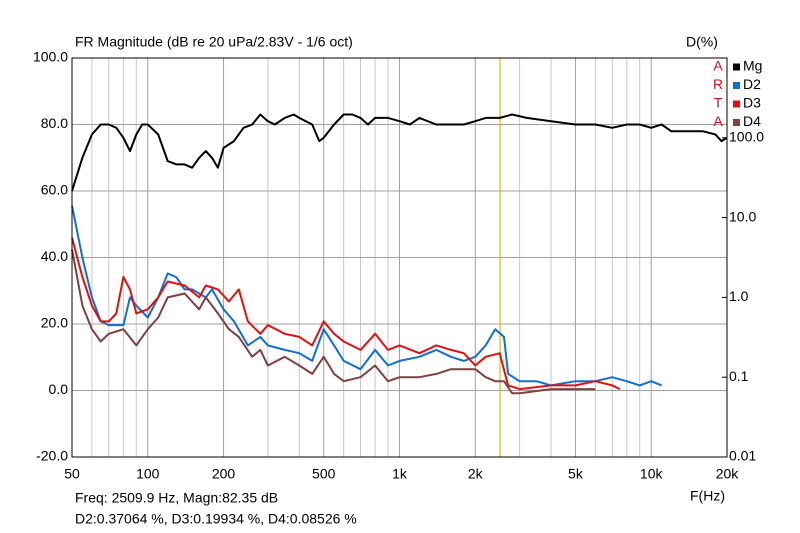  What do you see at coordinates (50, 57) in the screenshot?
I see `y-tick-label: 100.0` at bounding box center [50, 57].